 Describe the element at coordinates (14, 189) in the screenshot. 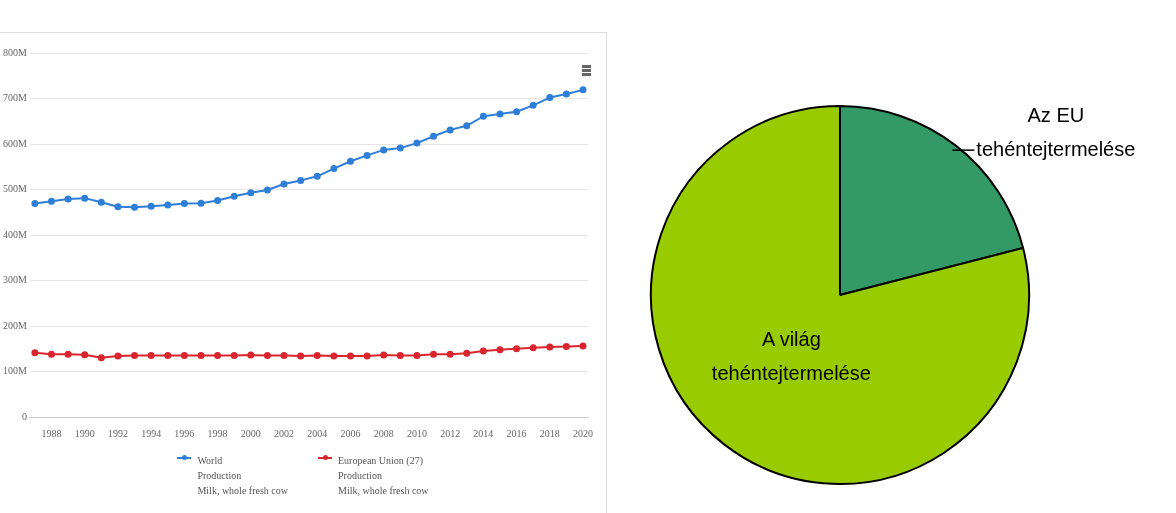

I see `y-tick-label: 500M` at that location.